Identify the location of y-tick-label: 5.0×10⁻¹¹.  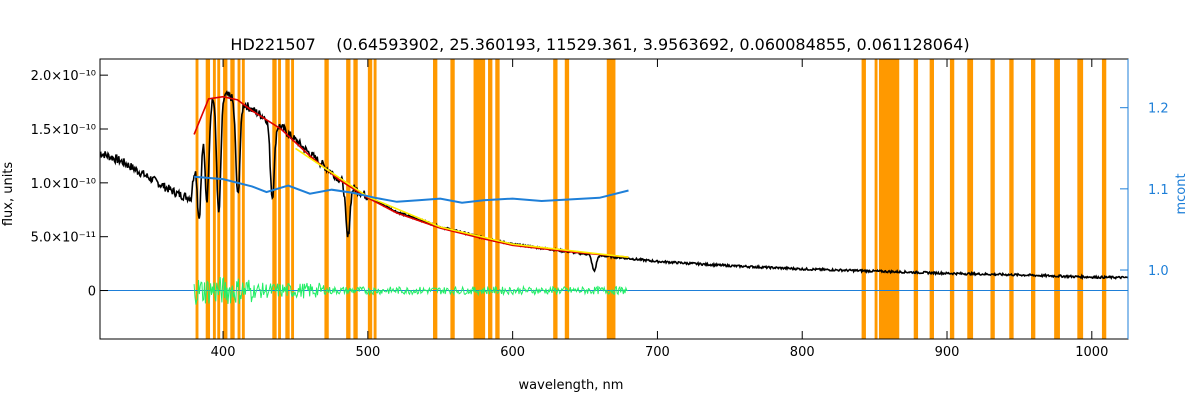
(63, 238).